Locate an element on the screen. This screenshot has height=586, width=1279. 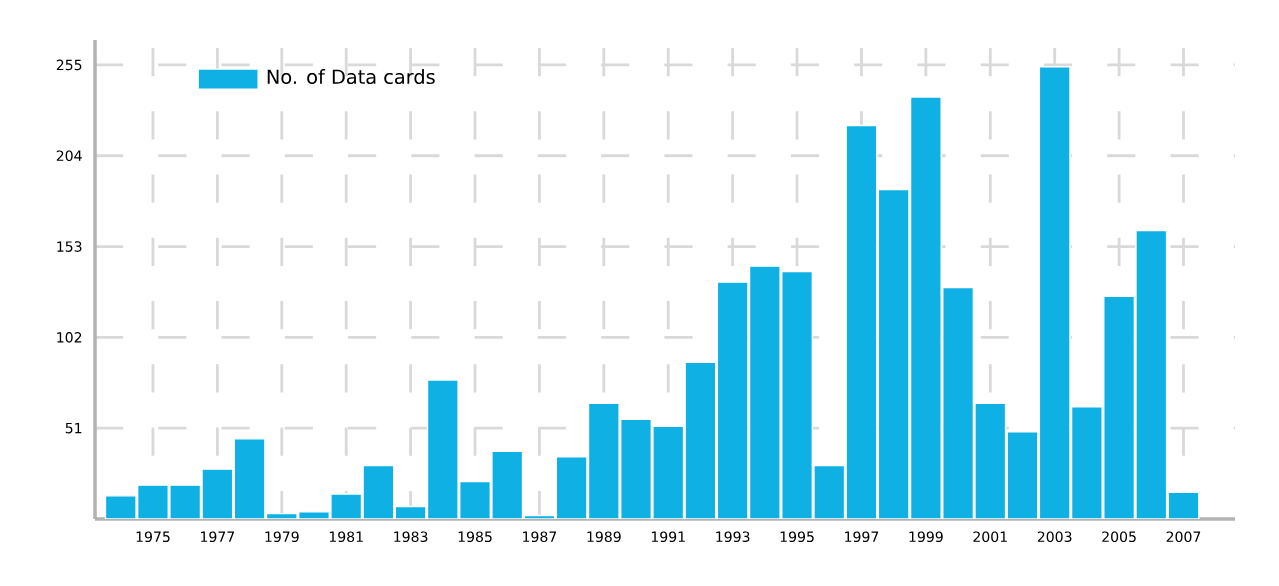
x-tick-label: 1985 is located at coordinates (475, 537).